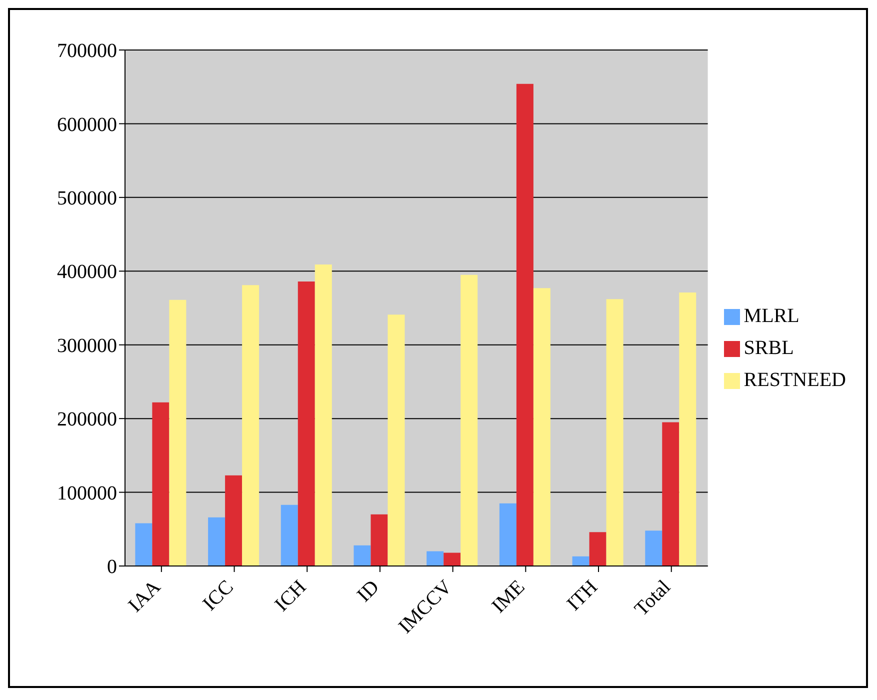  I want to click on x-tick-label: ITH, so click(582, 596).